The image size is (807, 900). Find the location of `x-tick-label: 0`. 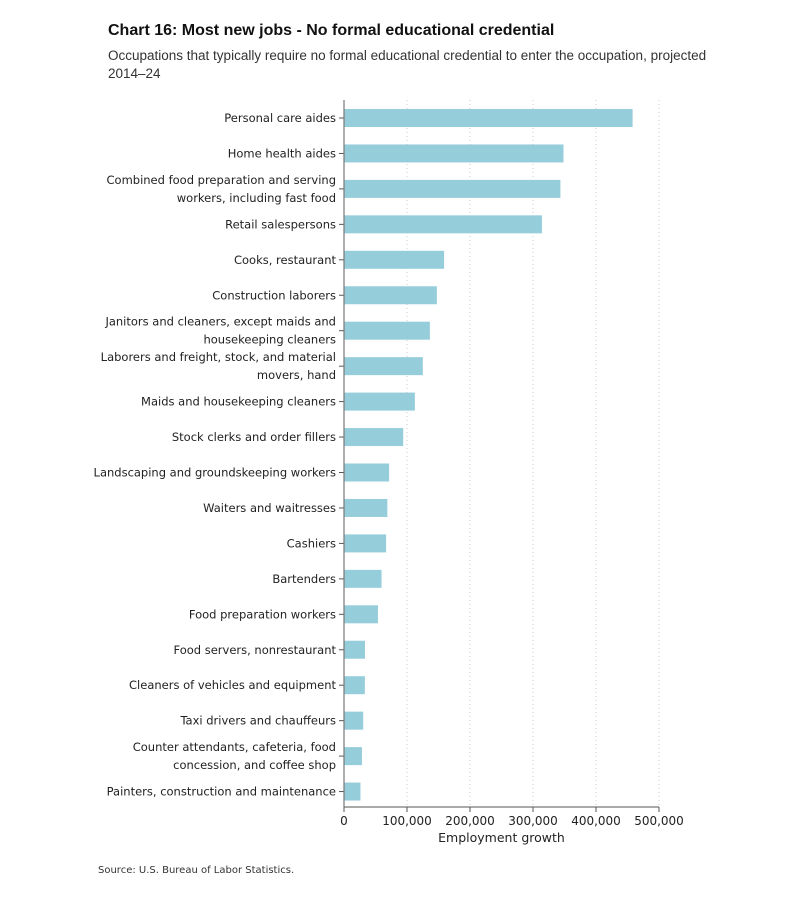

x-tick-label: 0 is located at coordinates (344, 821).